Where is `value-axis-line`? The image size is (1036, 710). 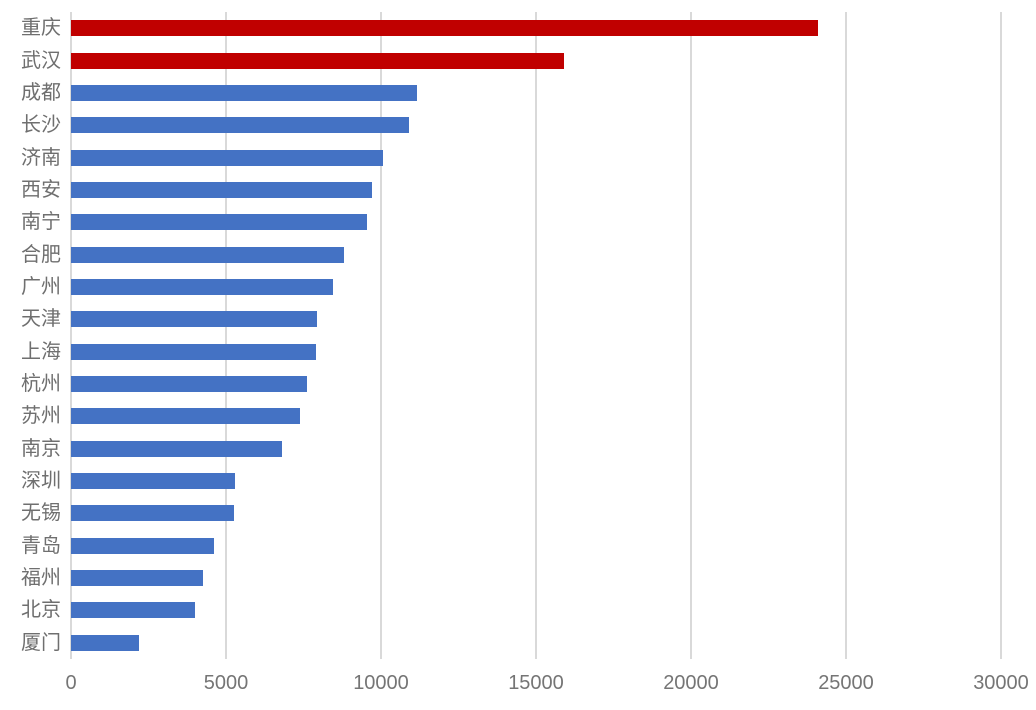 value-axis-line is located at coordinates (71, 335).